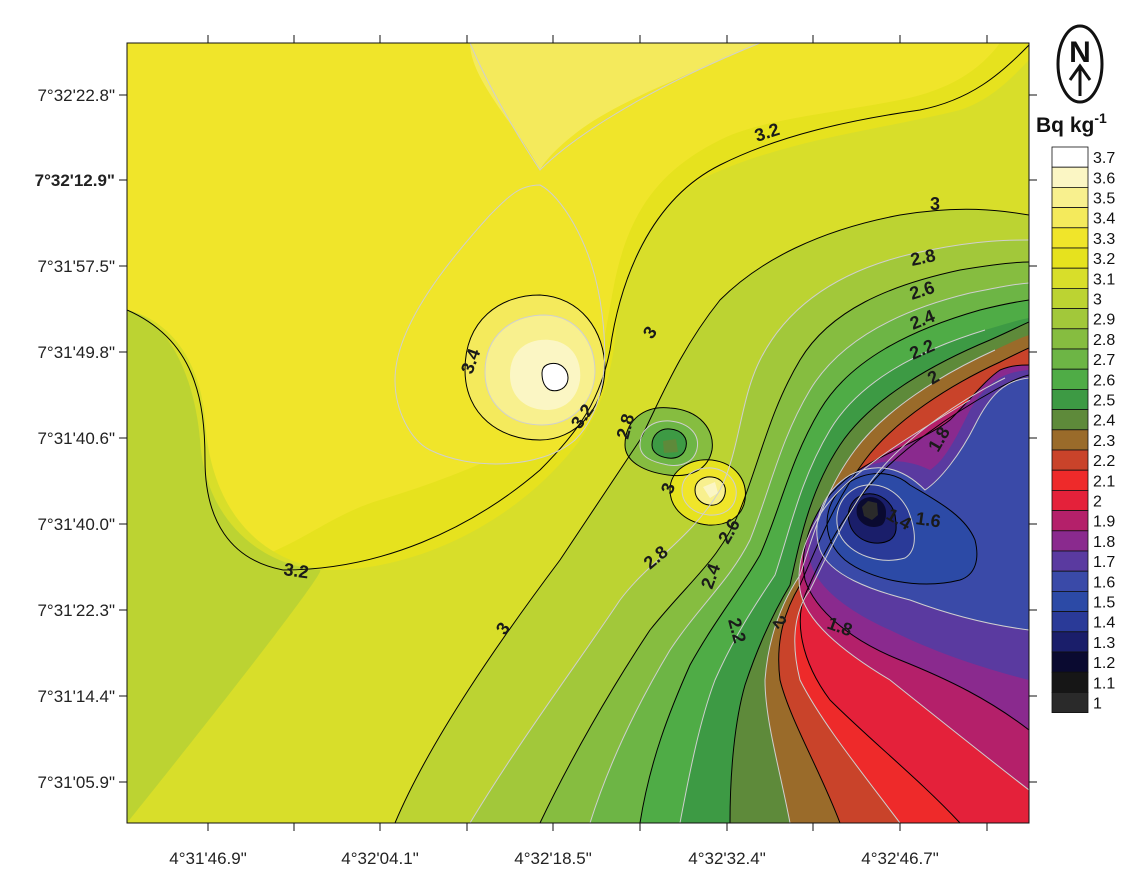  What do you see at coordinates (1104, 683) in the screenshot?
I see `legend-label: 1.1` at bounding box center [1104, 683].